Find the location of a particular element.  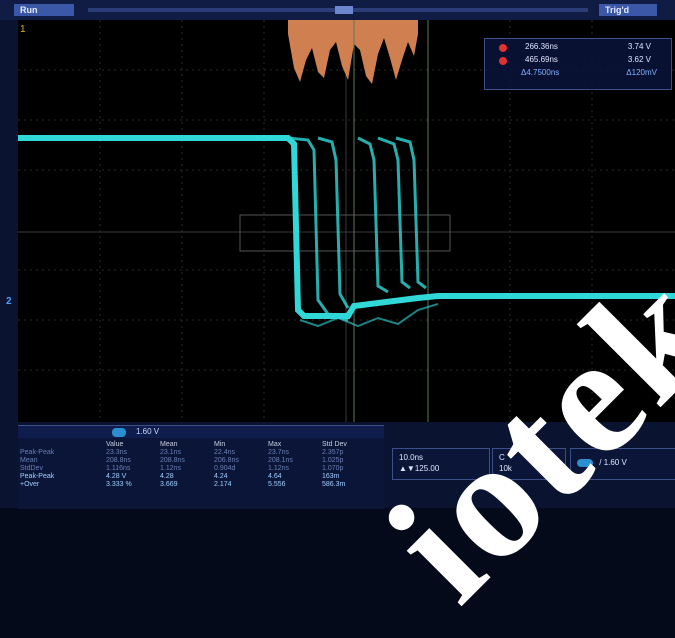

trigger-slope-icon: / is located at coordinates (601, 462).